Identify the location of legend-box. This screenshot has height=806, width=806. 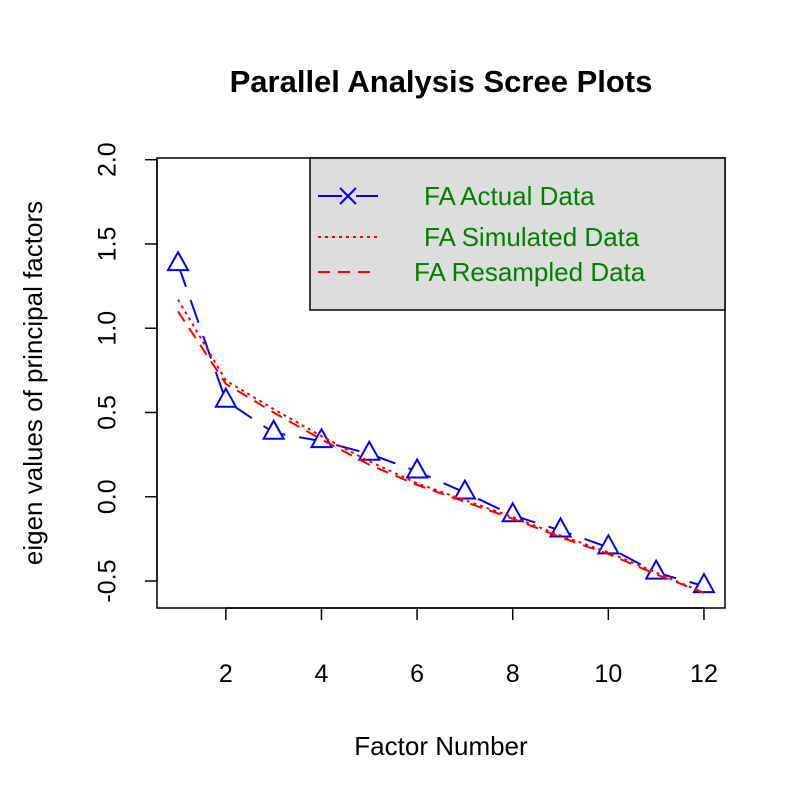
(517, 234).